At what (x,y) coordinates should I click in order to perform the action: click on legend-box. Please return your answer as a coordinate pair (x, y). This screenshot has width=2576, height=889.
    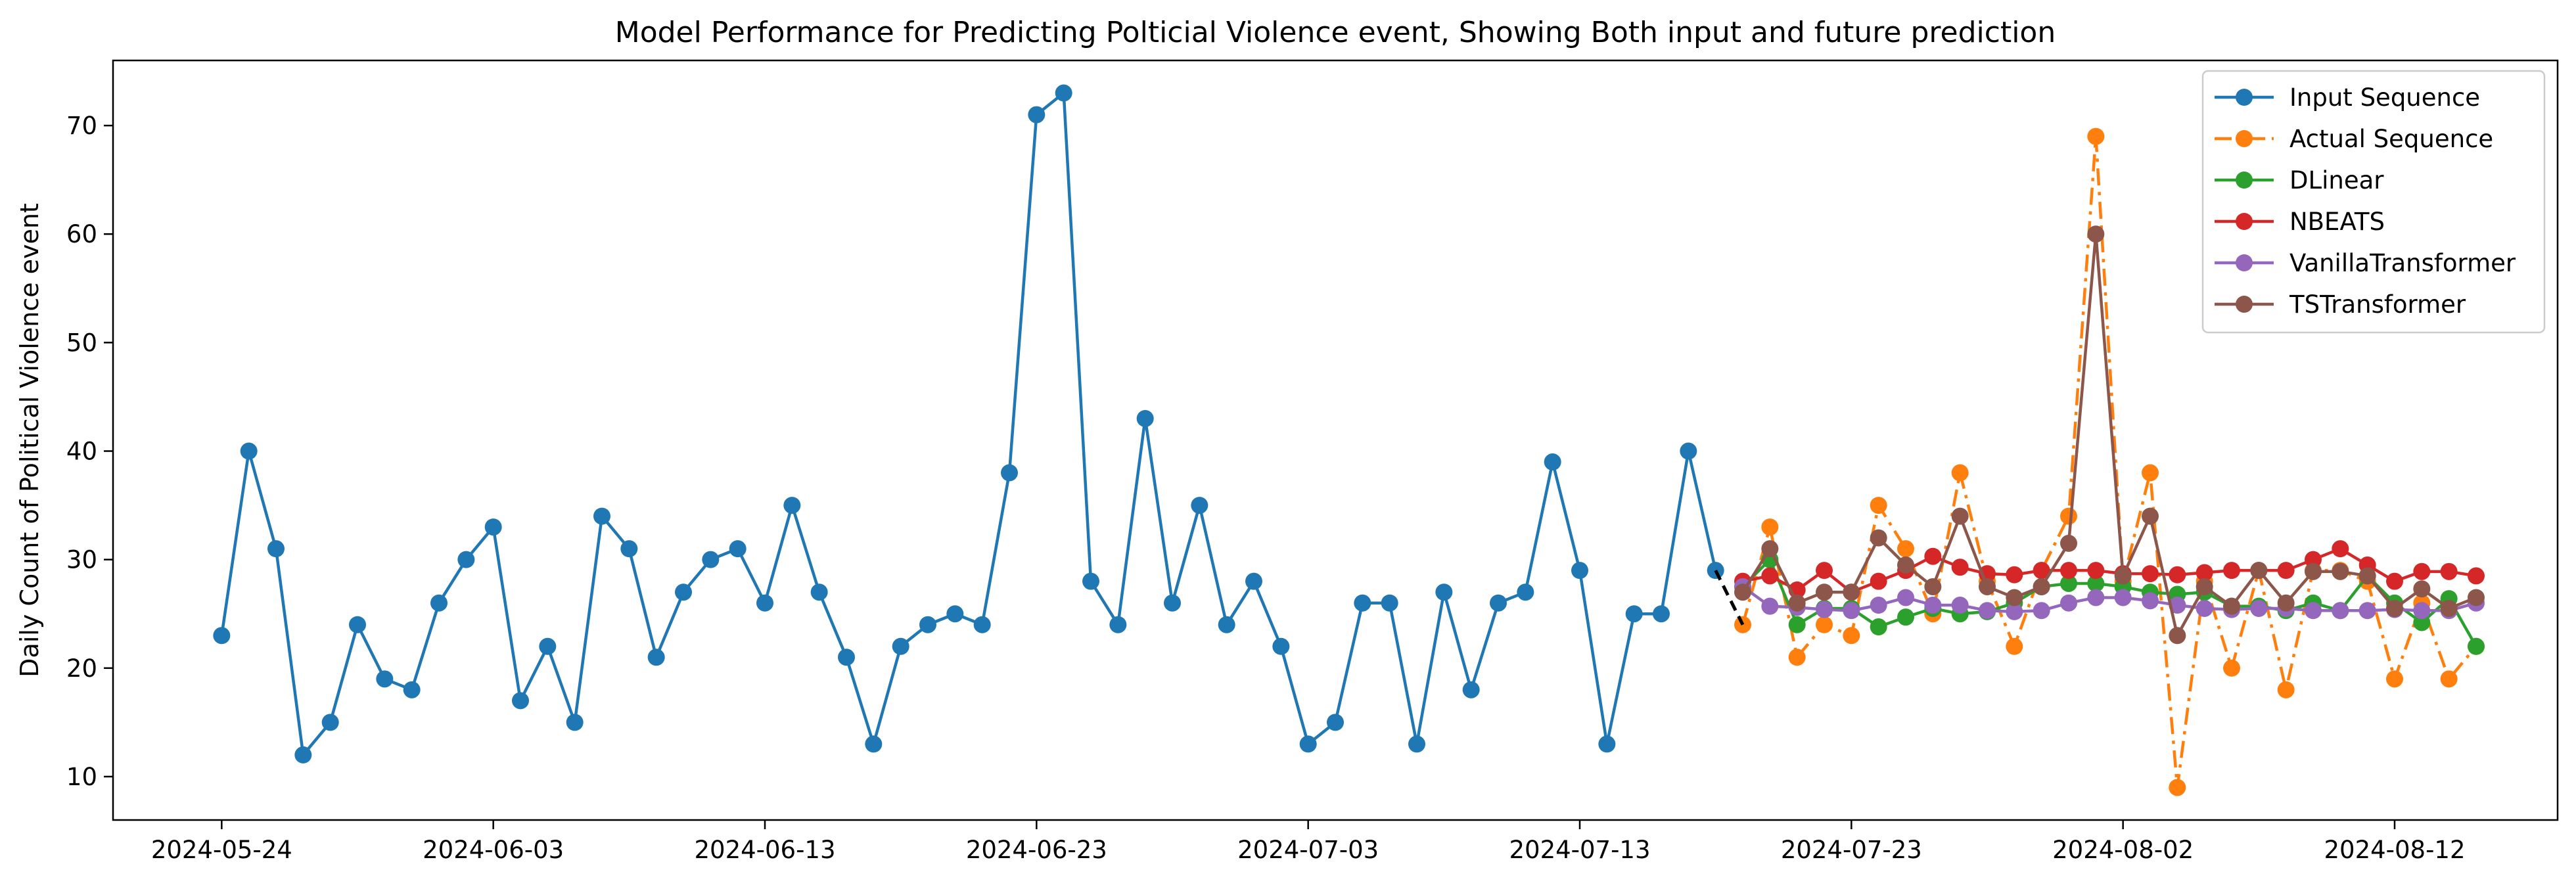
    Looking at the image, I should click on (2374, 202).